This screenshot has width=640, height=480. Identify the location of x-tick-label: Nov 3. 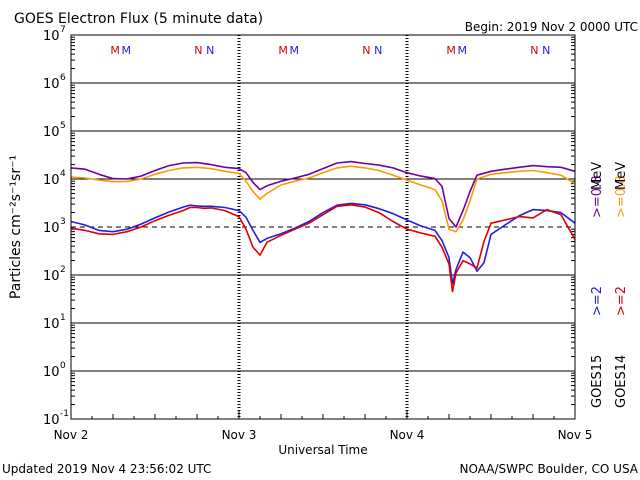
(239, 435).